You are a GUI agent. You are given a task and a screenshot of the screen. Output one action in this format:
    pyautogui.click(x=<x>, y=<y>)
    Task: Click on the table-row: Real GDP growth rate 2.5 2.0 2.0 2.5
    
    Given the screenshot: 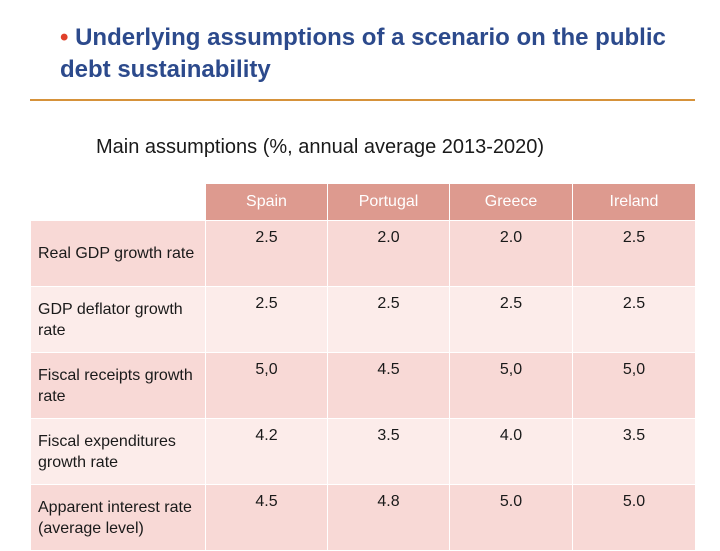 What is the action you would take?
    pyautogui.click(x=363, y=253)
    